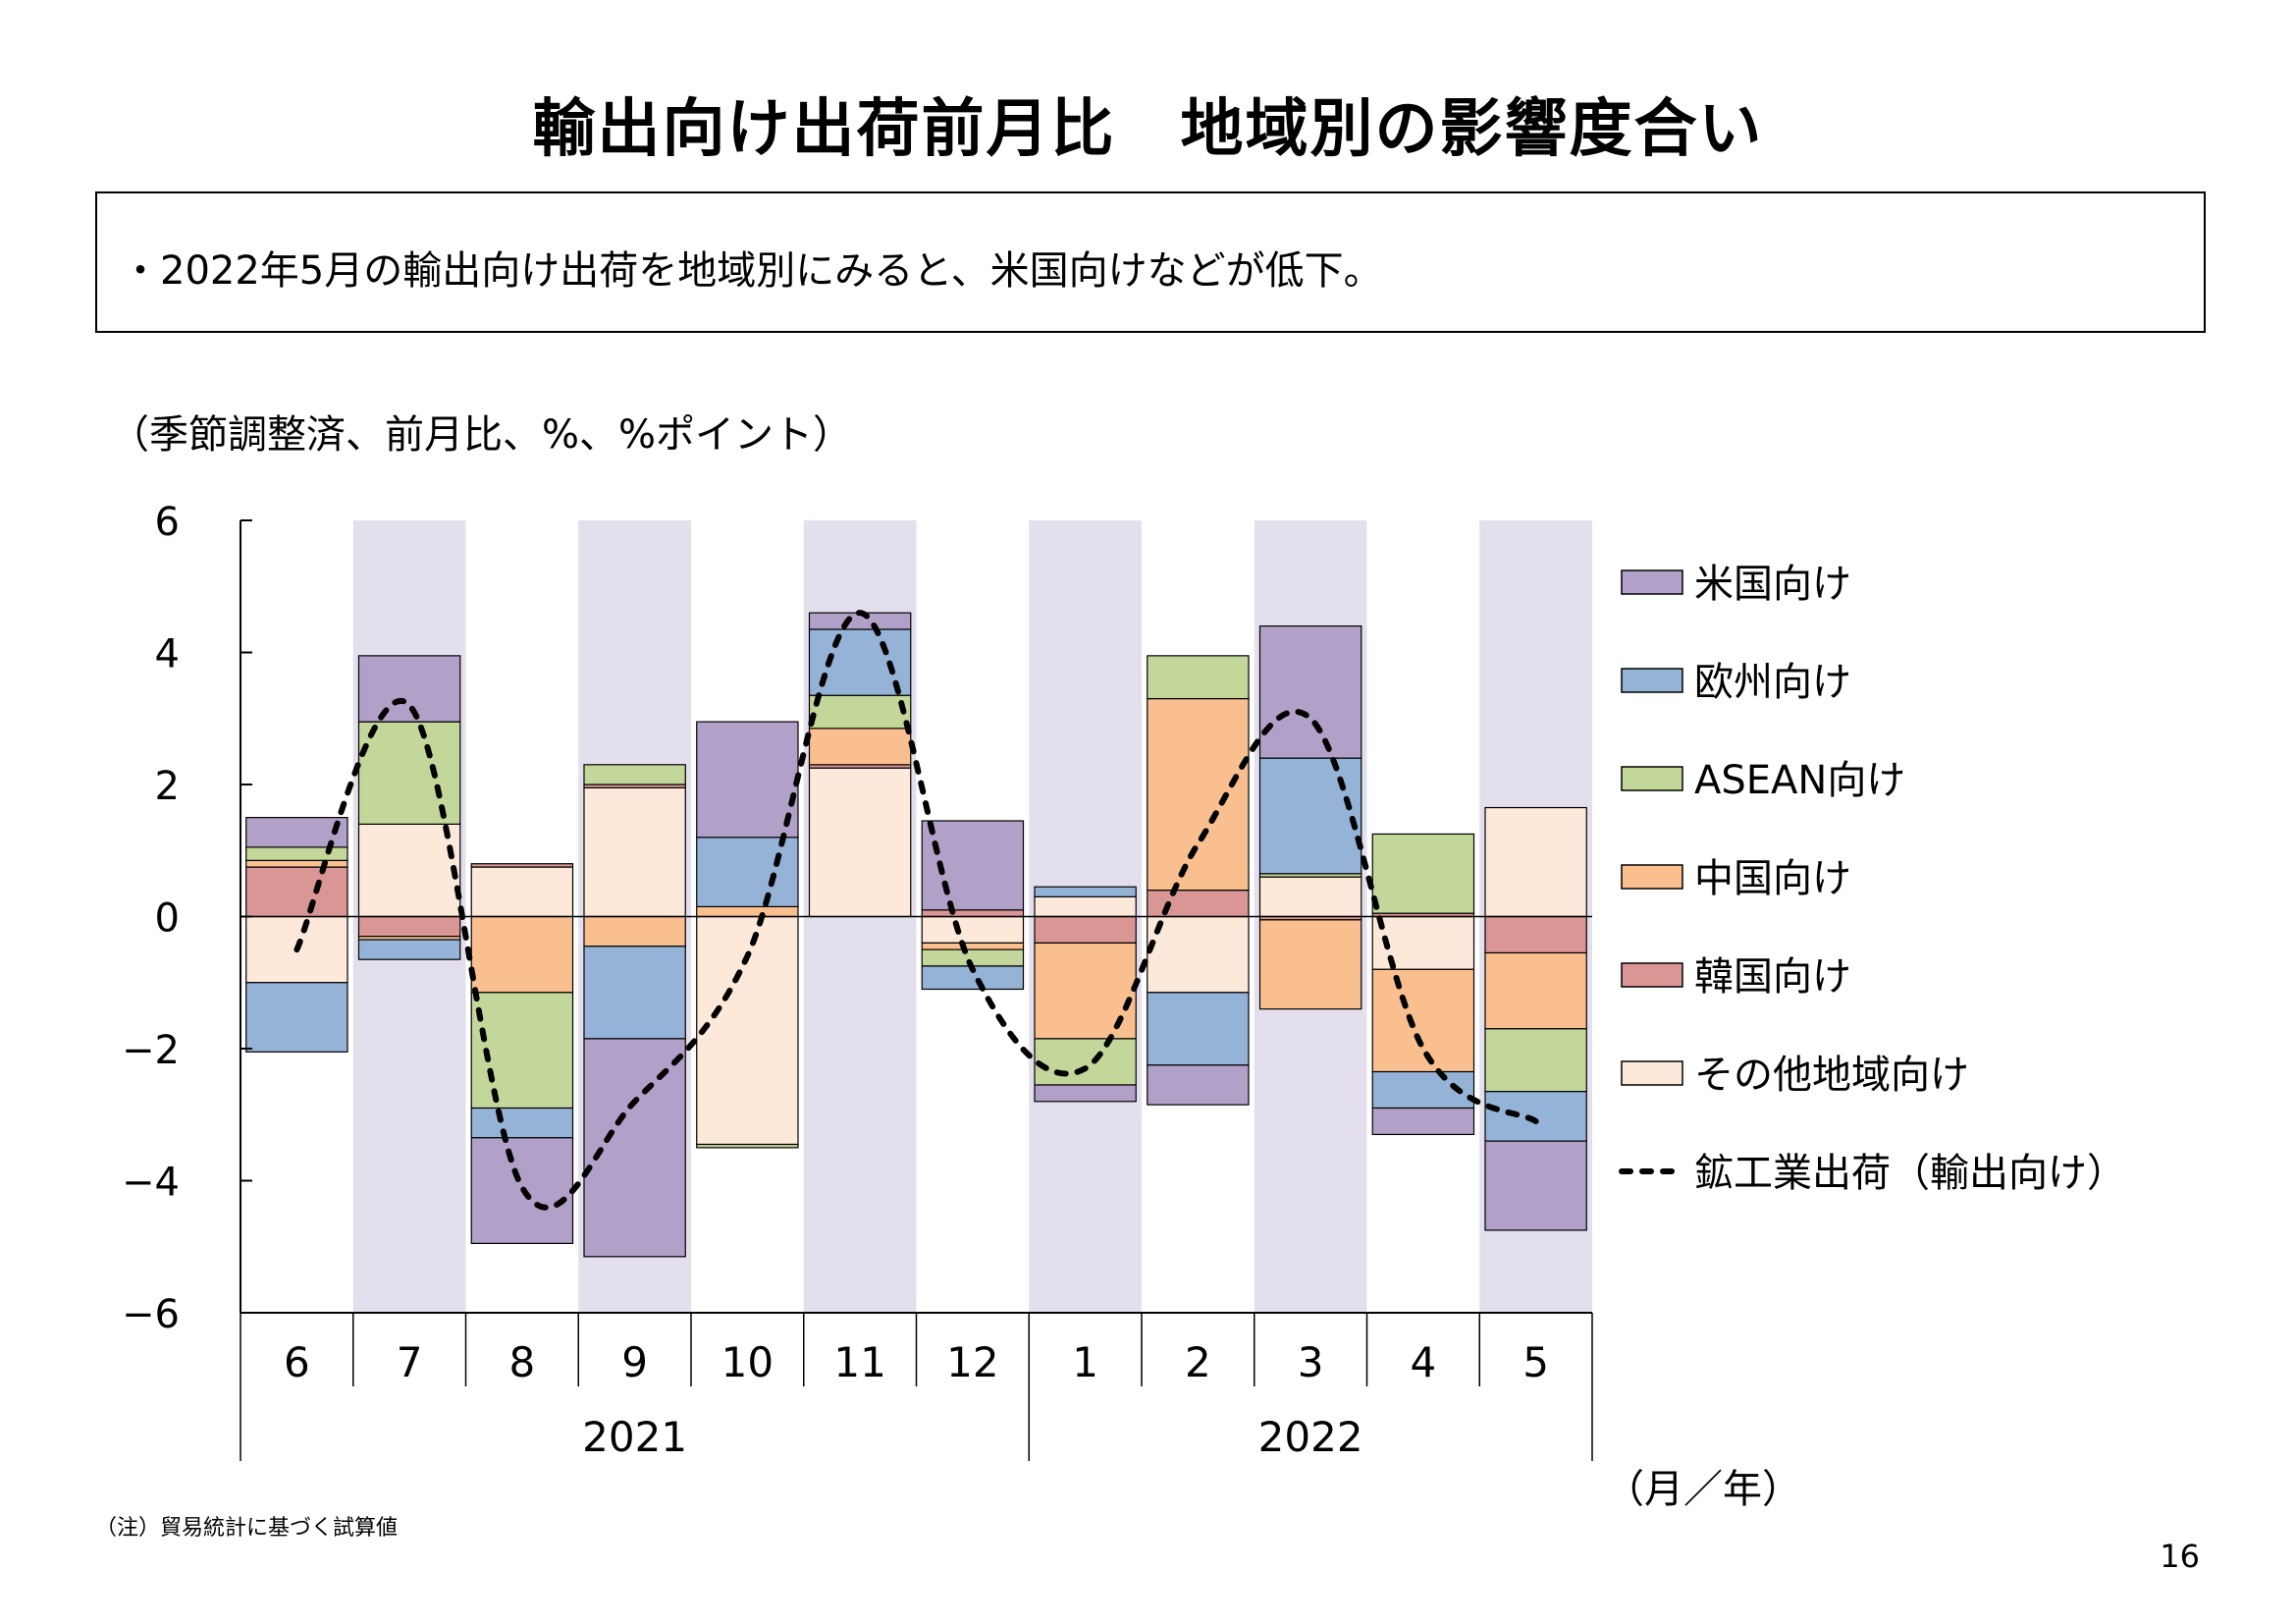 The width and height of the screenshot is (2296, 1624). I want to click on legend-label: 米国向け, so click(1772, 584).